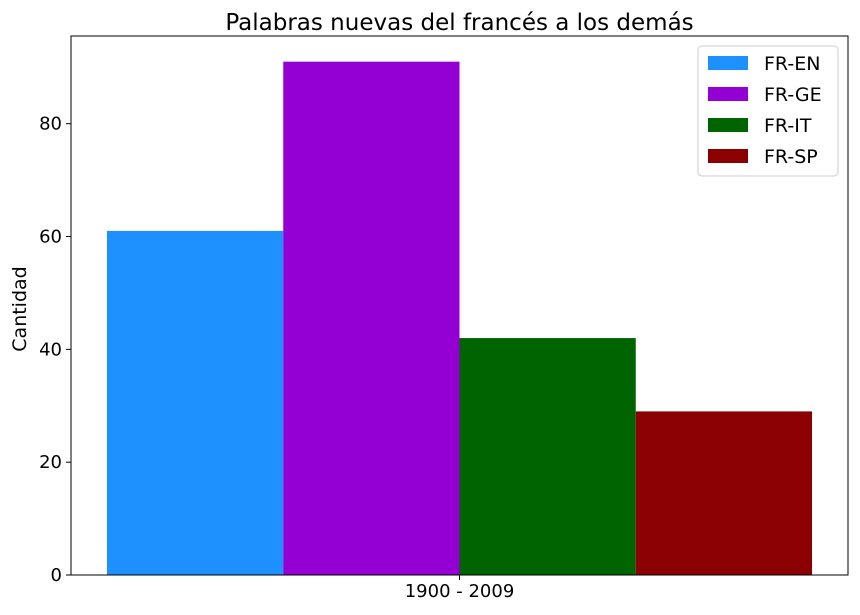  What do you see at coordinates (50, 462) in the screenshot?
I see `y-tick-label: 20` at bounding box center [50, 462].